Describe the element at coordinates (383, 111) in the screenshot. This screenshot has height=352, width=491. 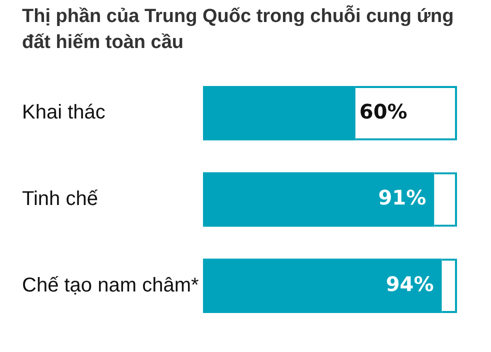
I see `data-label: 60%` at that location.